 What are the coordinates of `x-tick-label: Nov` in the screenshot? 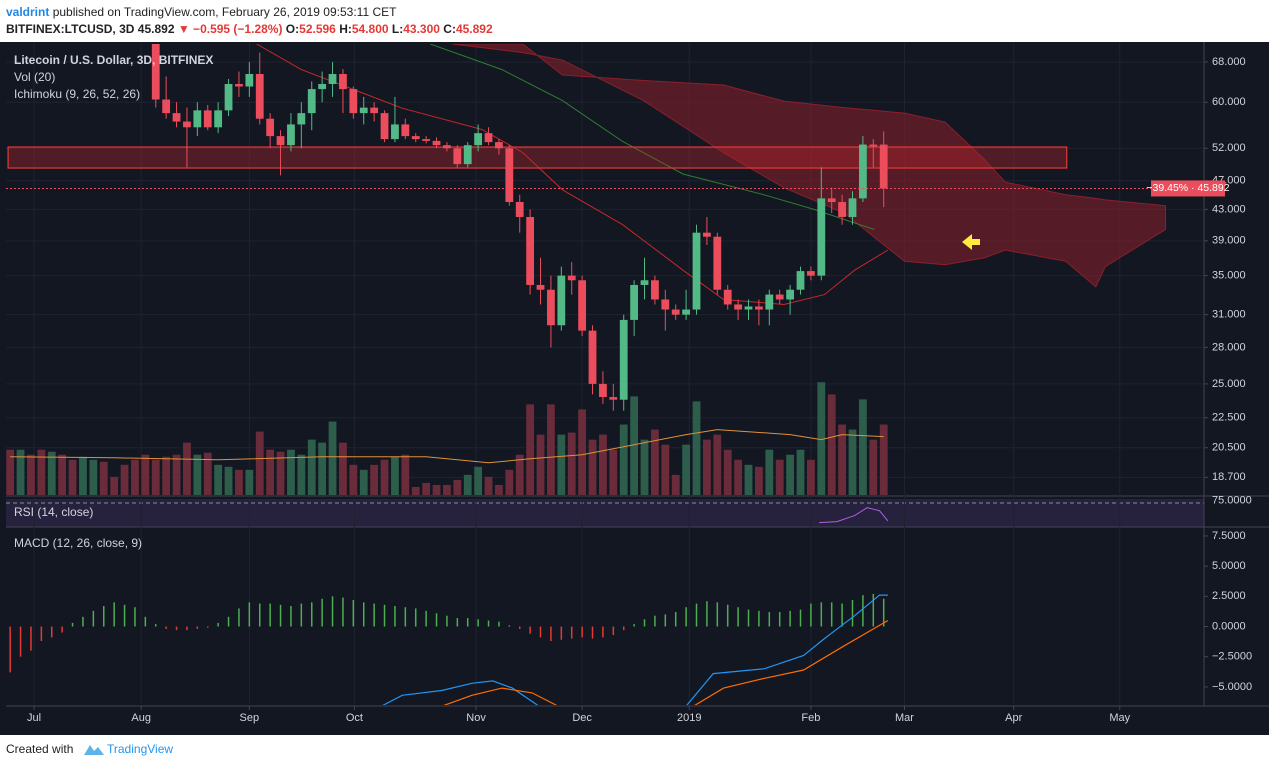 It's located at (476, 718).